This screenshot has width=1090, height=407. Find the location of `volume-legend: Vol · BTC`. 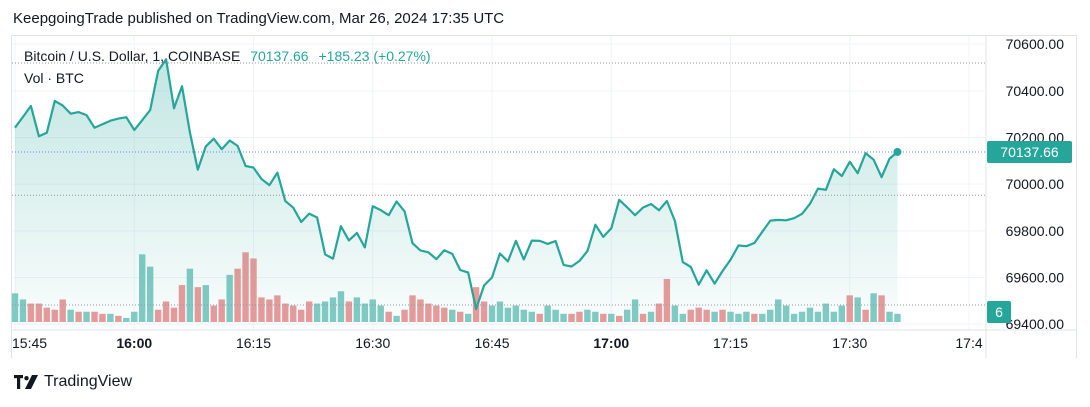

volume-legend: Vol · BTC is located at coordinates (54, 78).